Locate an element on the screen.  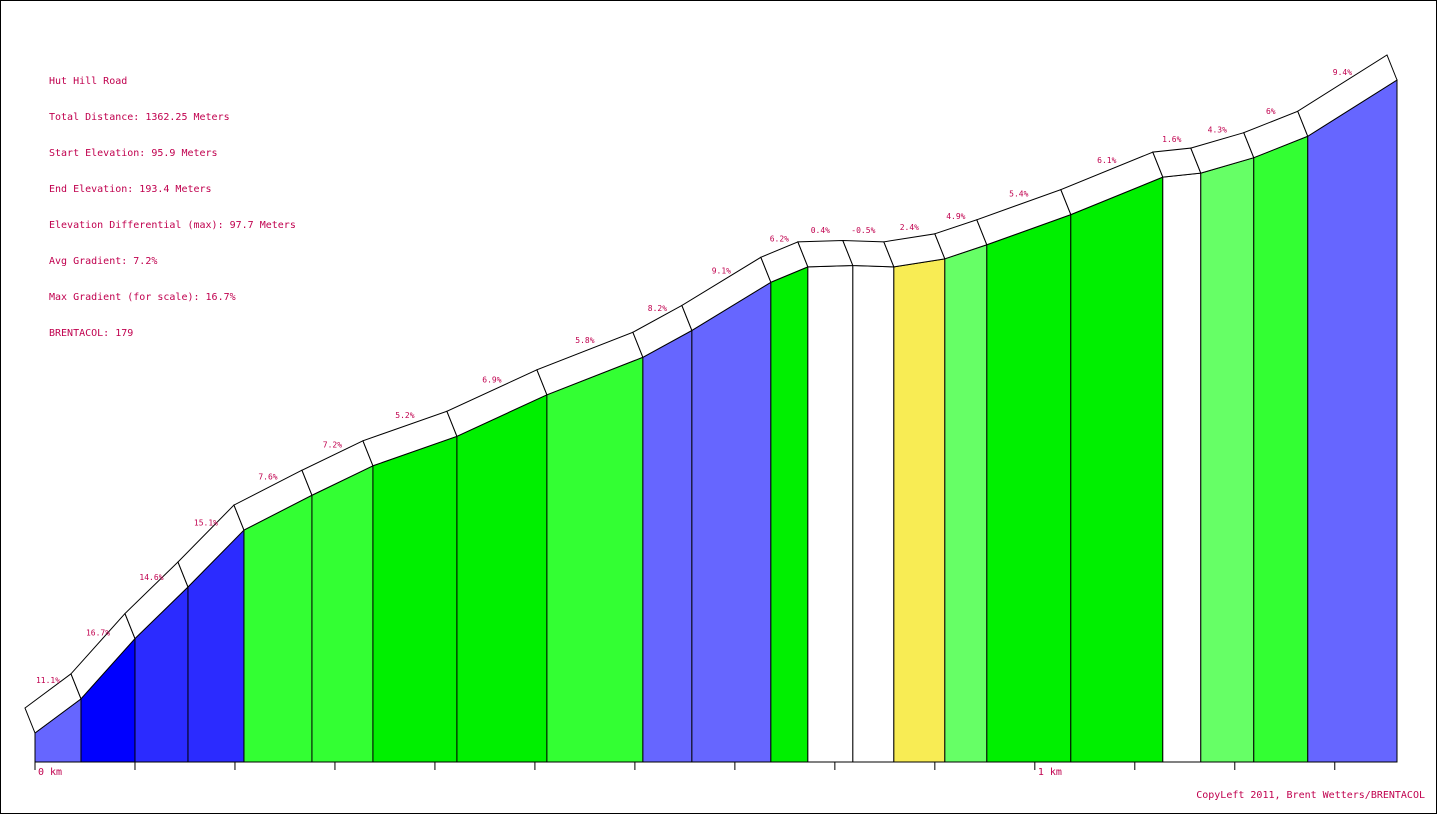
grade-label: 4.9% is located at coordinates (955, 216).